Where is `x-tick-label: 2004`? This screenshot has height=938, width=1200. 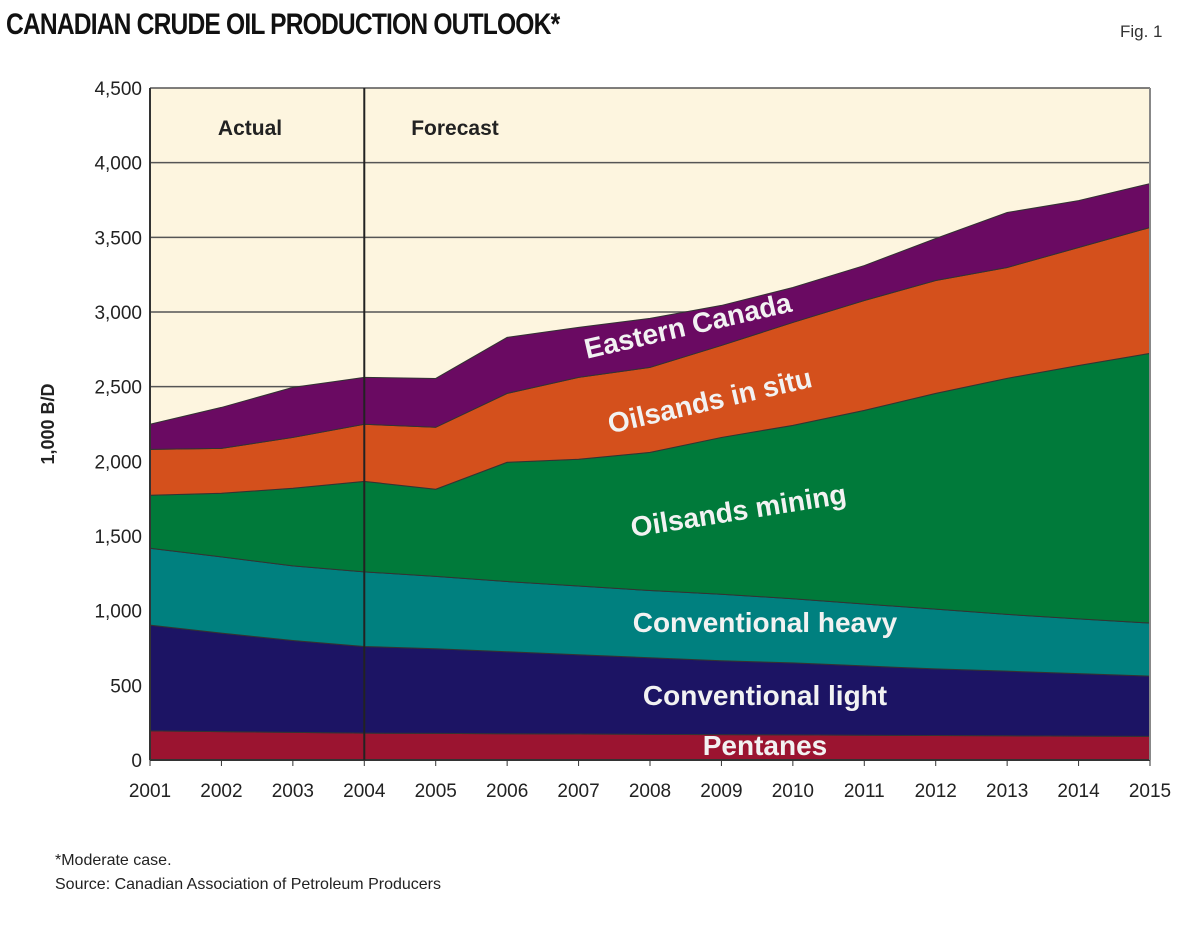
x-tick-label: 2004 is located at coordinates (364, 791).